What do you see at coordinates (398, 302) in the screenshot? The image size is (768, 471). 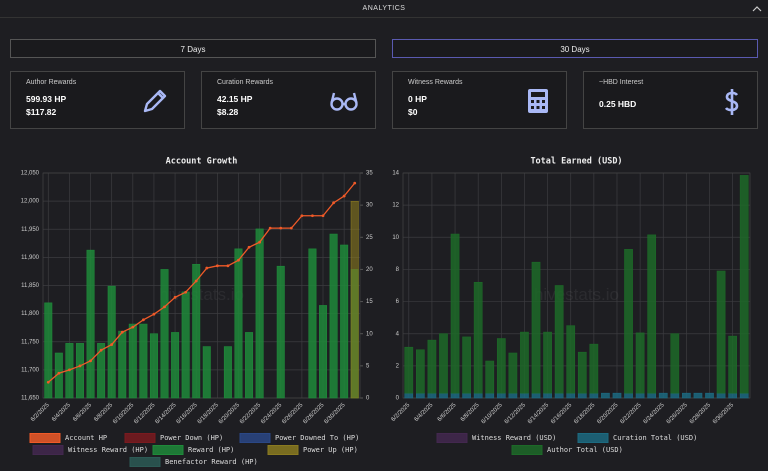 I see `y-tick-label: 6` at bounding box center [398, 302].